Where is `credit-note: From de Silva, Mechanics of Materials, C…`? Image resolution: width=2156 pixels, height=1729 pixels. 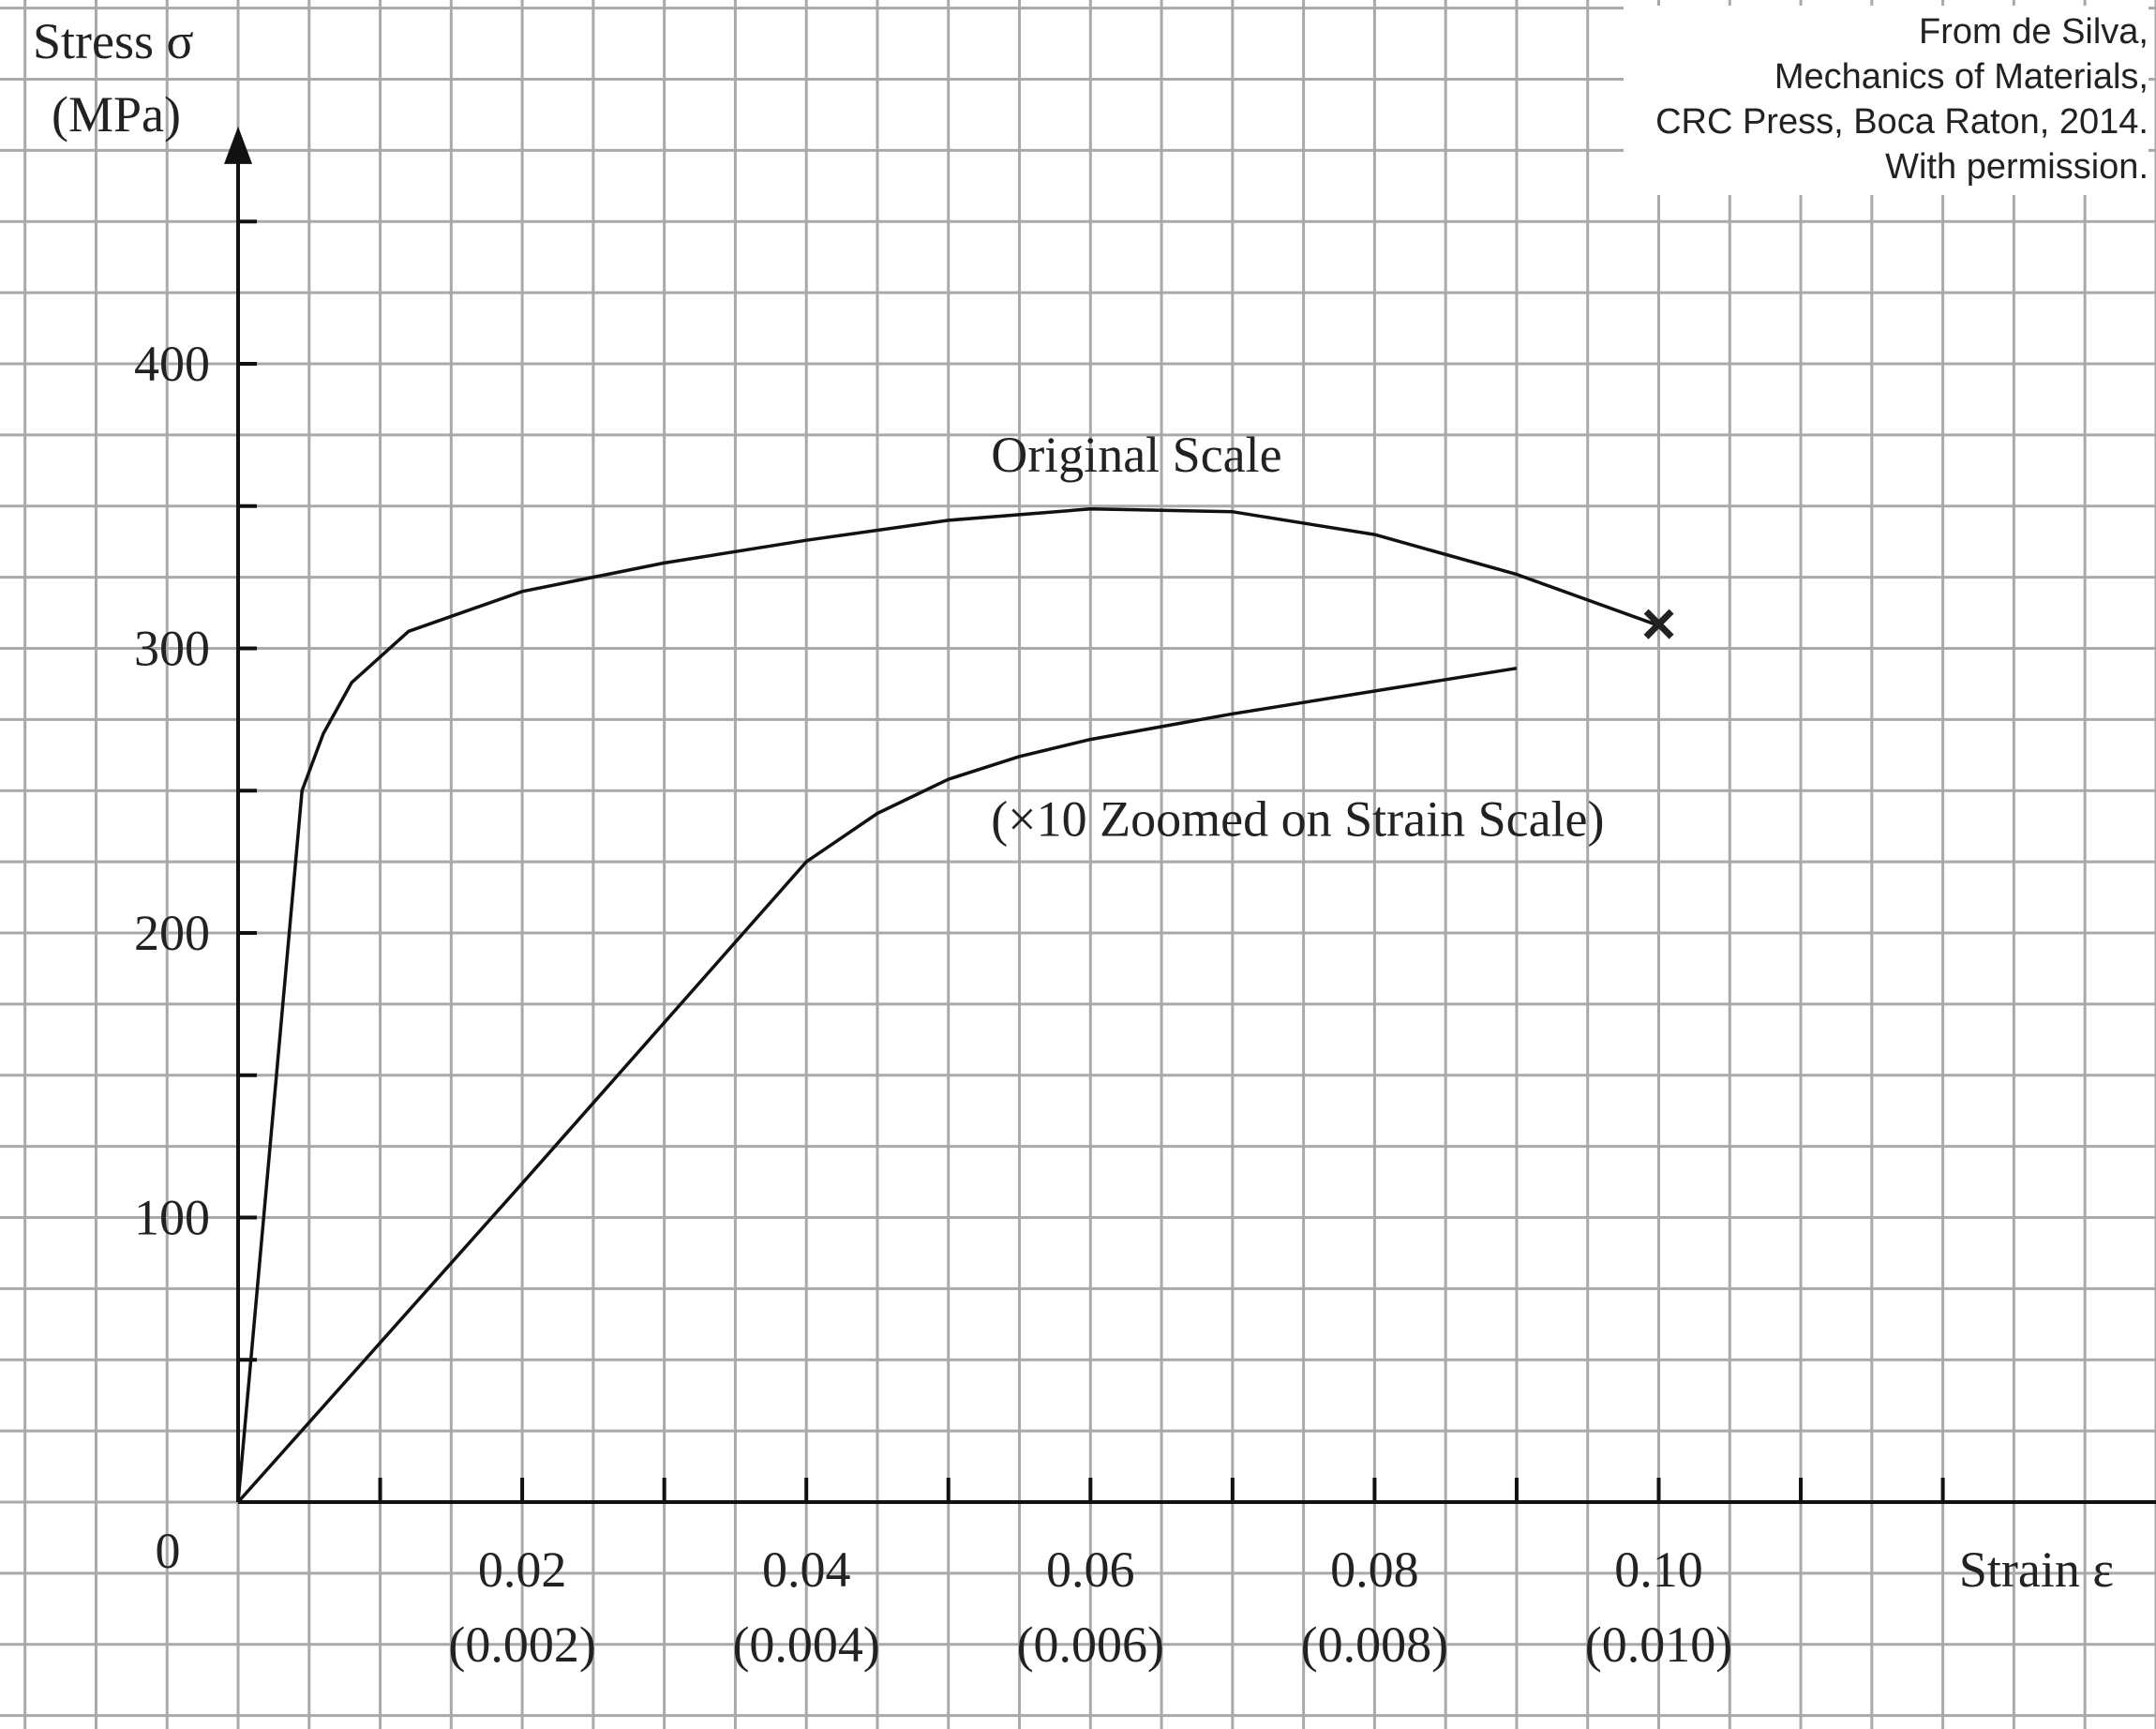
credit-note: From de Silva, Mechanics of Materials, C… is located at coordinates (1886, 100).